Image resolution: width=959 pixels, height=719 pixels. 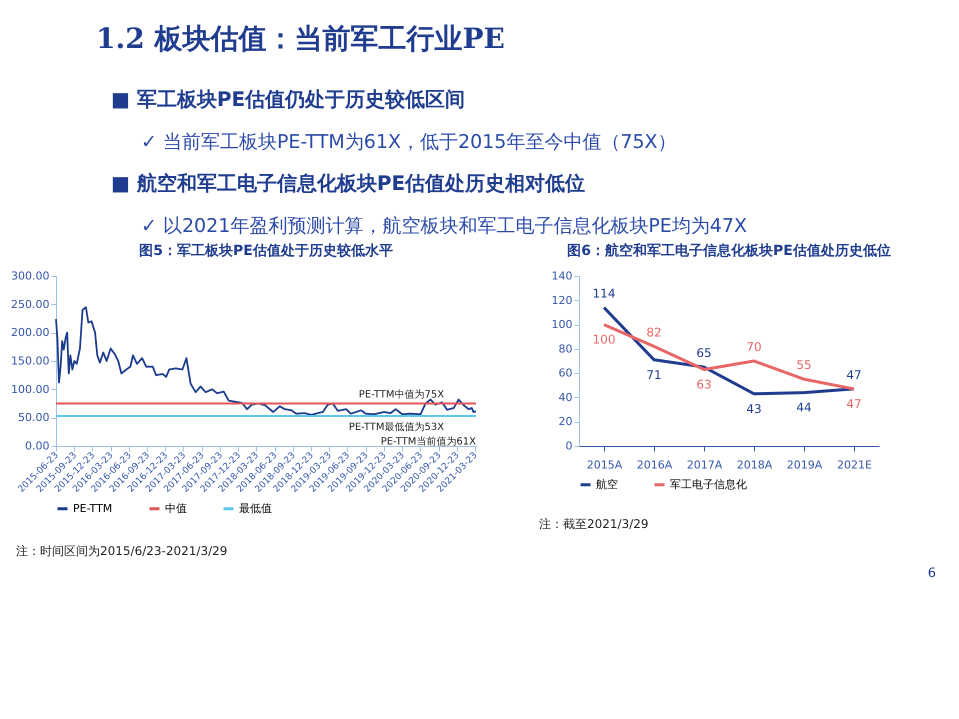 I want to click on y-tick-label: 140, so click(x=562, y=276).